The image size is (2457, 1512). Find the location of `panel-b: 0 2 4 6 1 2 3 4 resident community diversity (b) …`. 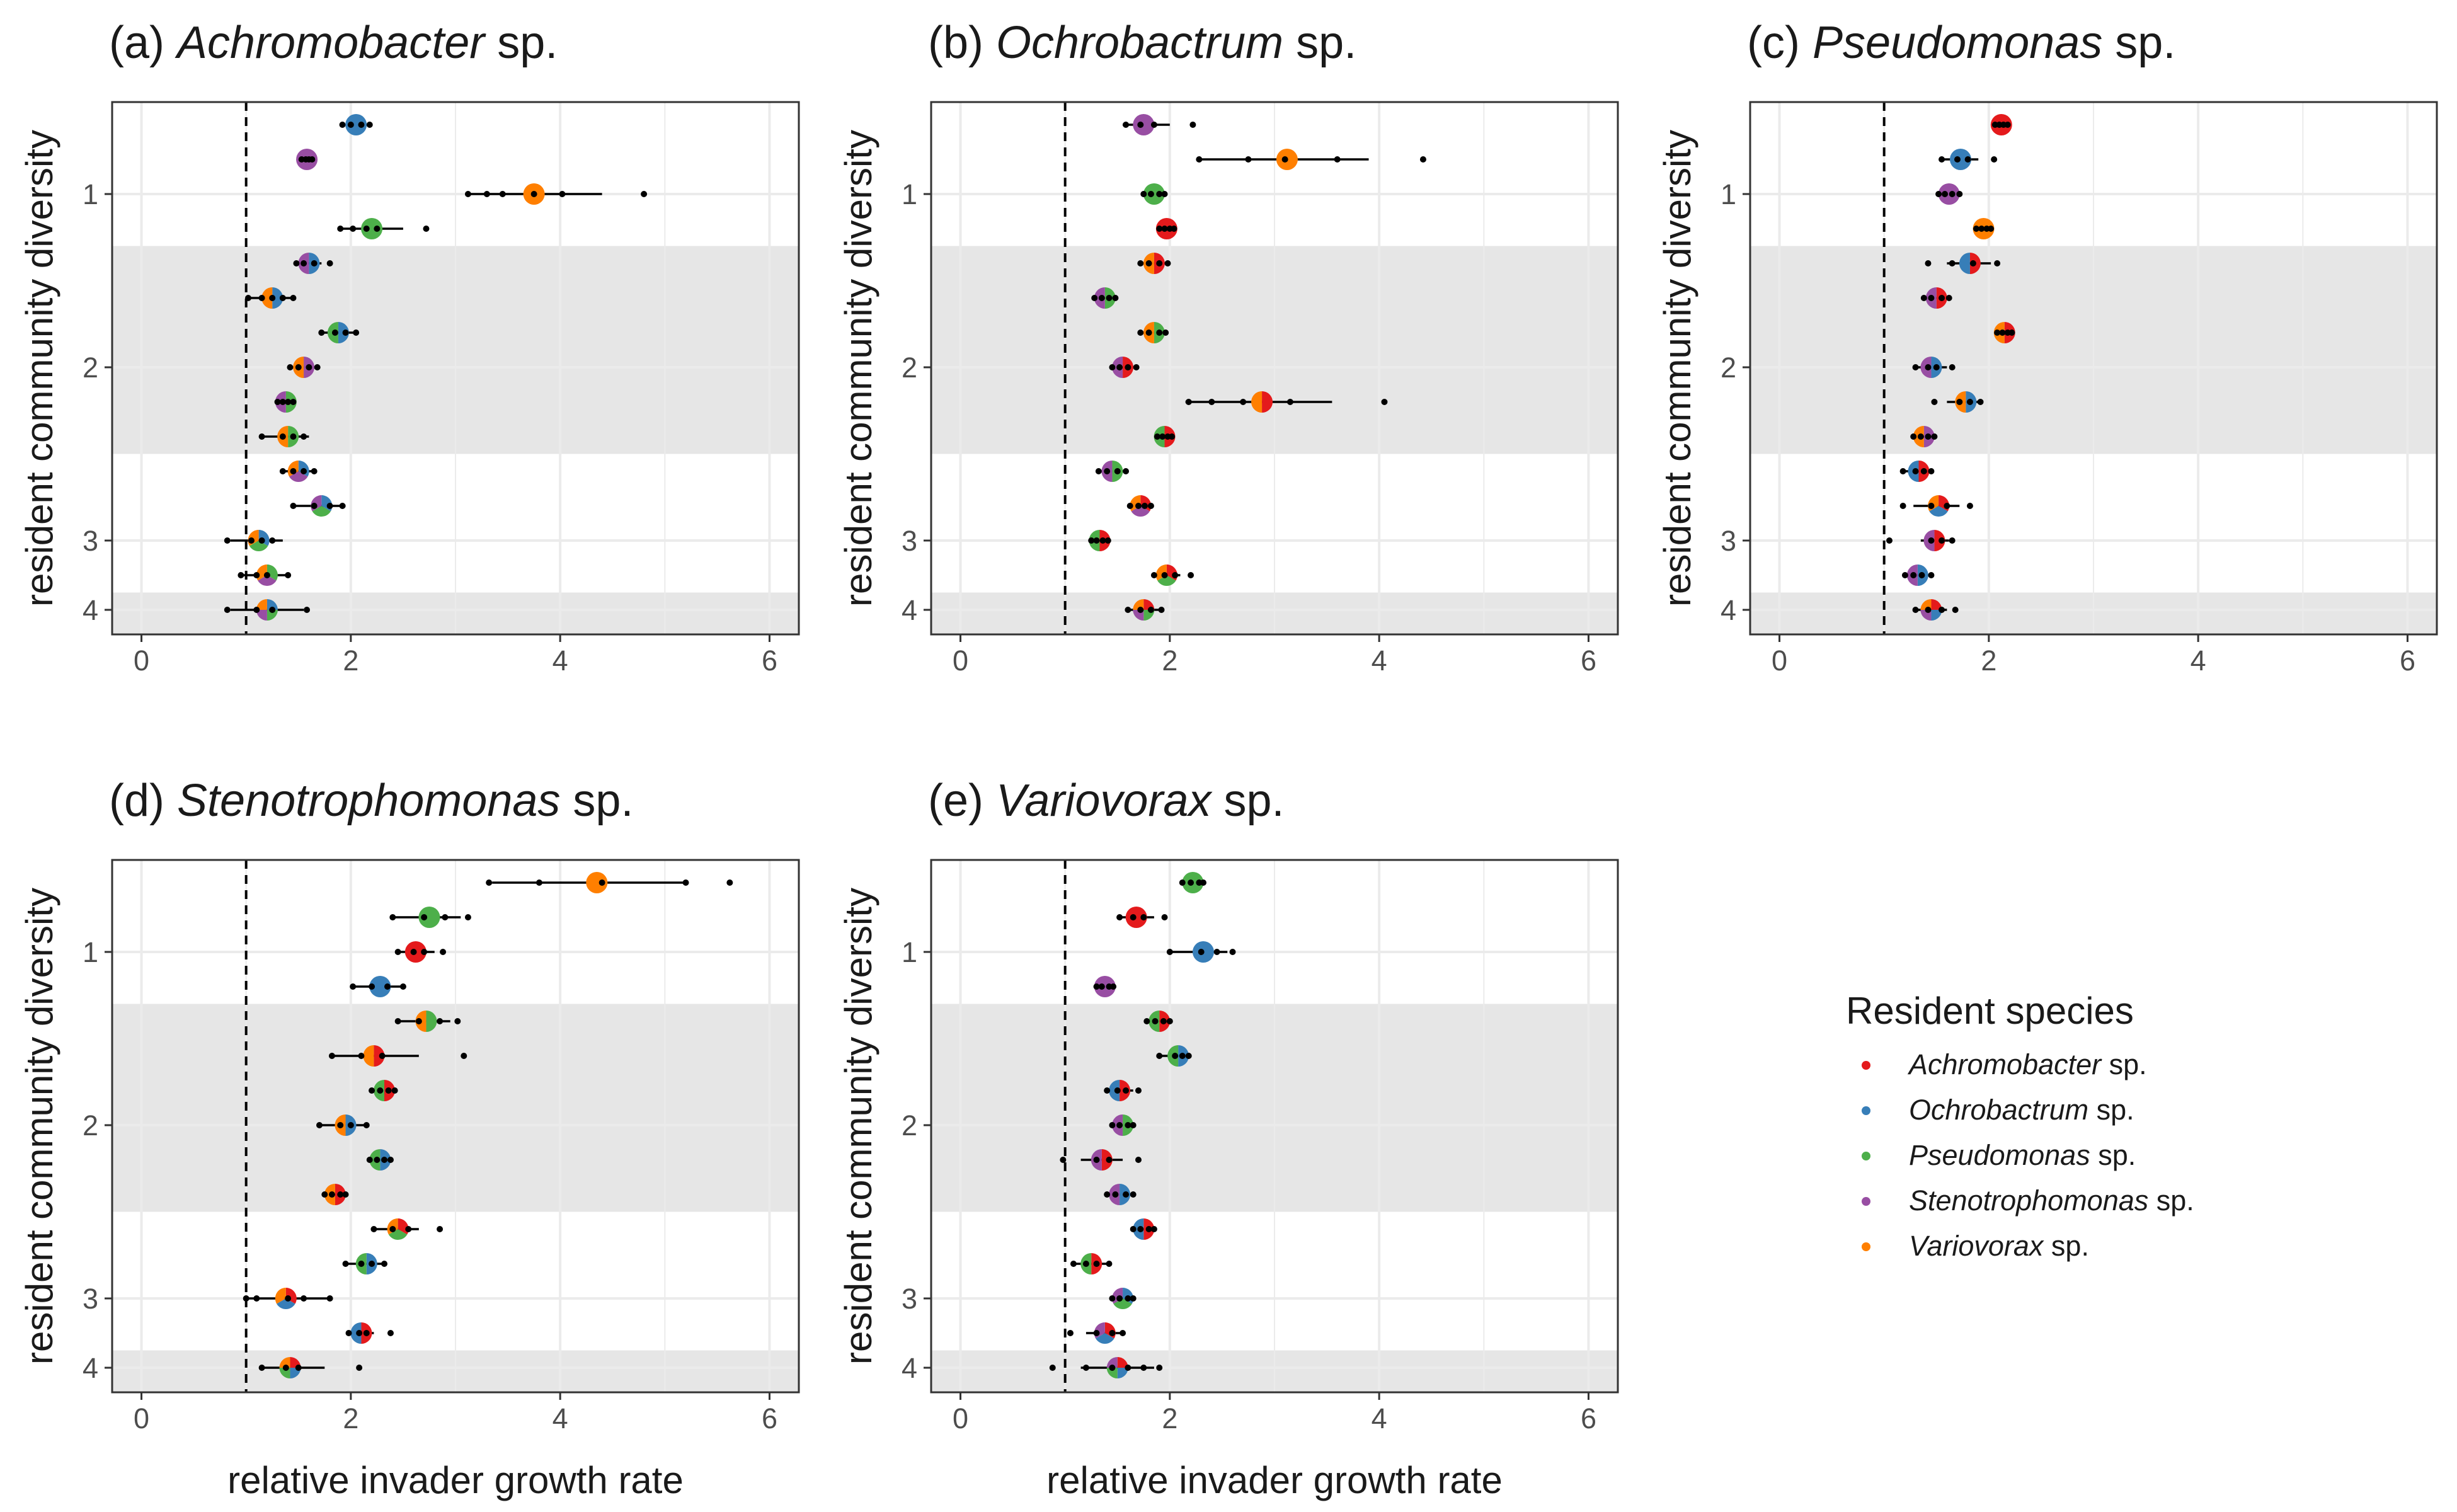

panel-b: 0 2 4 6 1 2 3 4 resident community diversity (b) … is located at coordinates (1228, 347).